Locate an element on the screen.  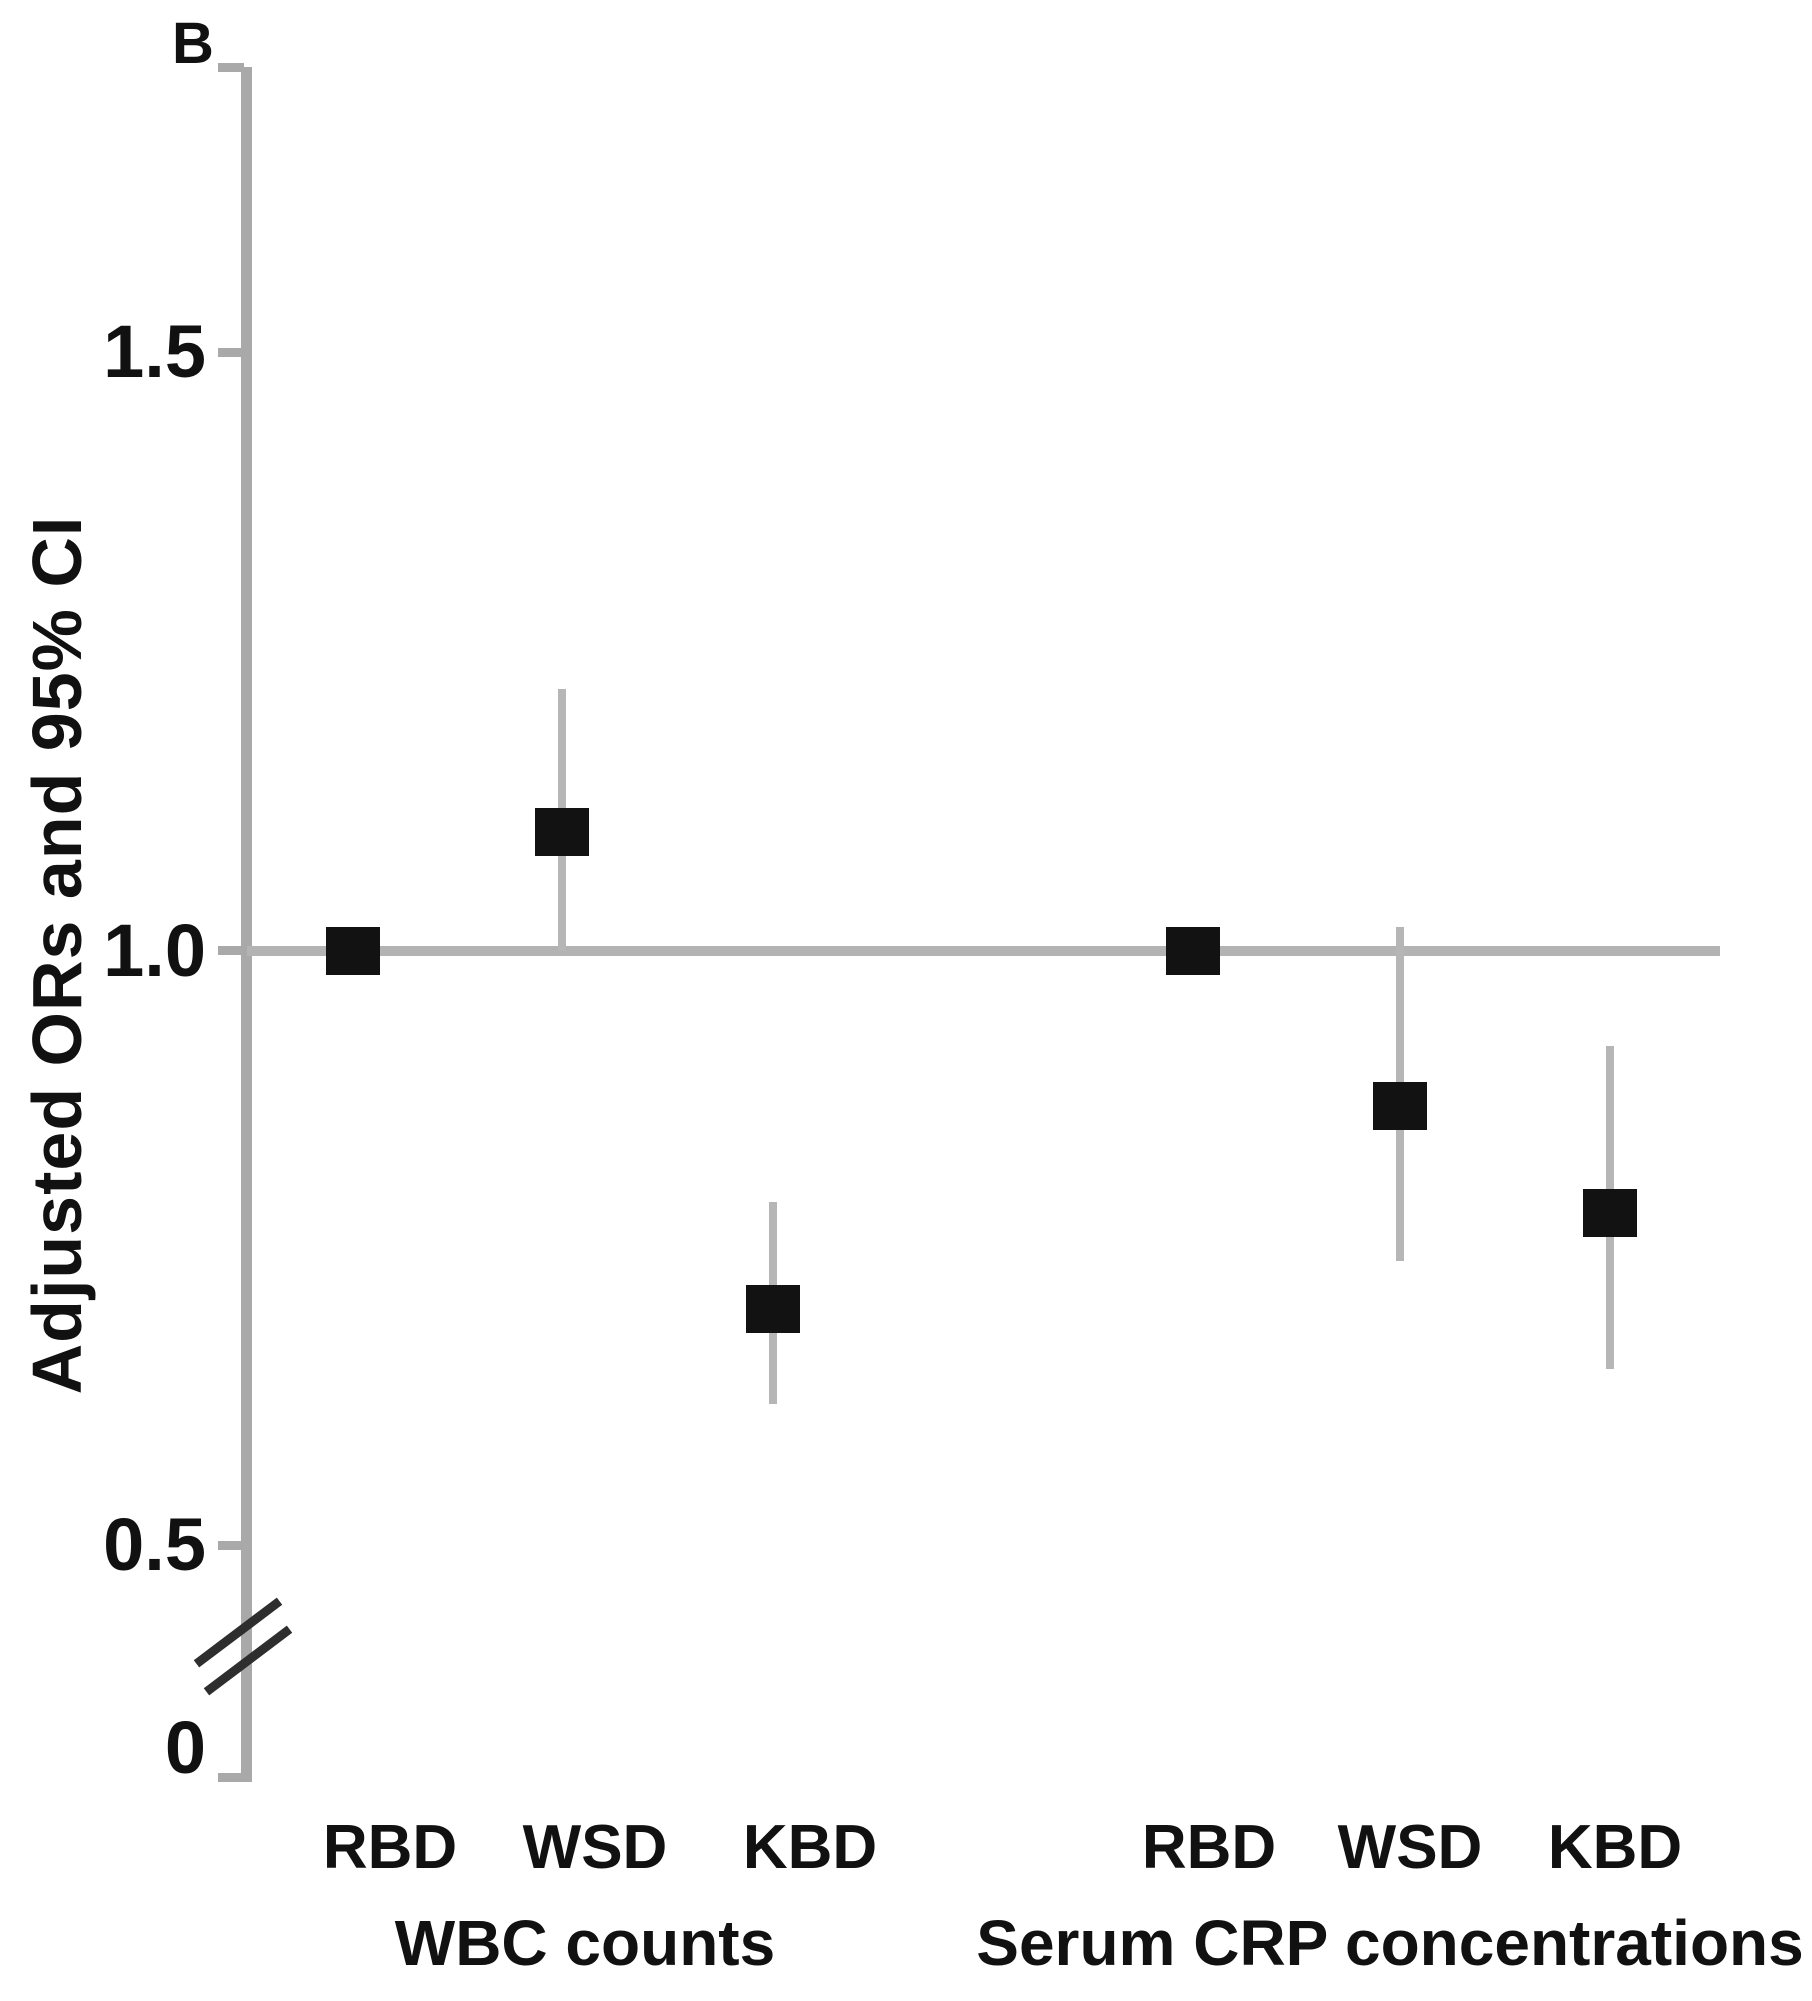
y-tick-label-0-5: 0.5 is located at coordinates (154, 1544).